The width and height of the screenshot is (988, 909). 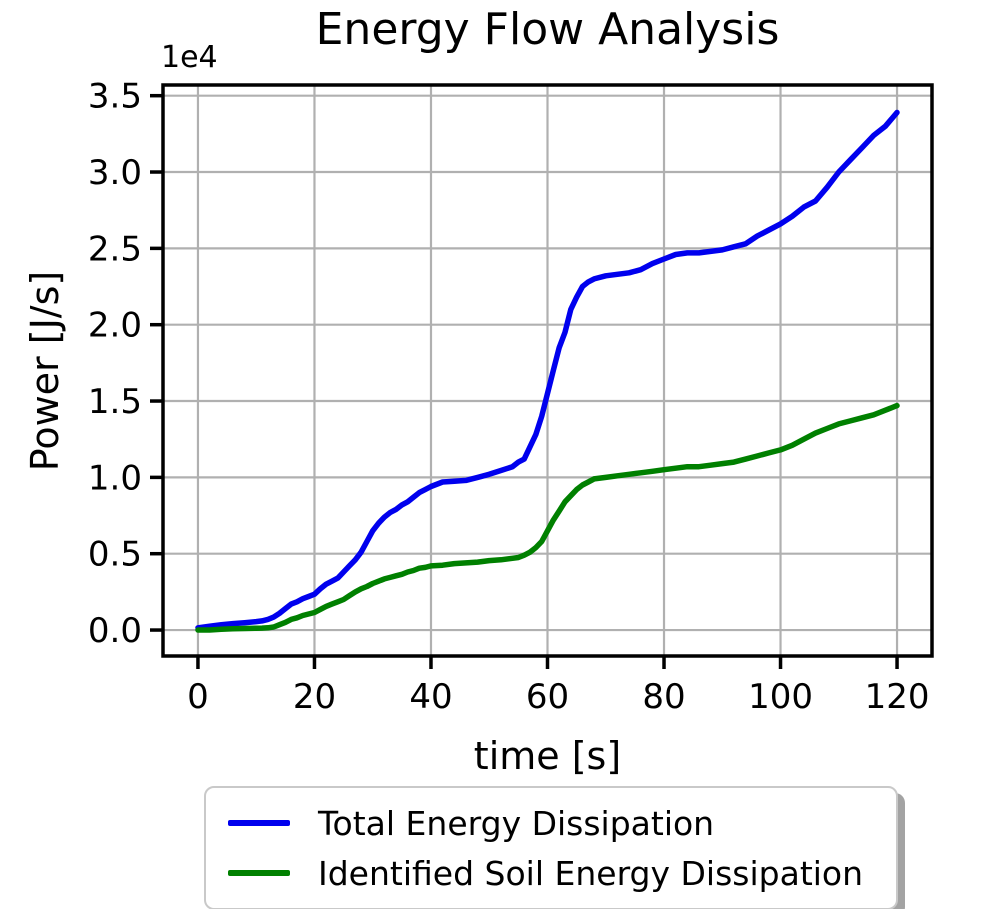 What do you see at coordinates (314, 697) in the screenshot?
I see `x-tick-label: 20` at bounding box center [314, 697].